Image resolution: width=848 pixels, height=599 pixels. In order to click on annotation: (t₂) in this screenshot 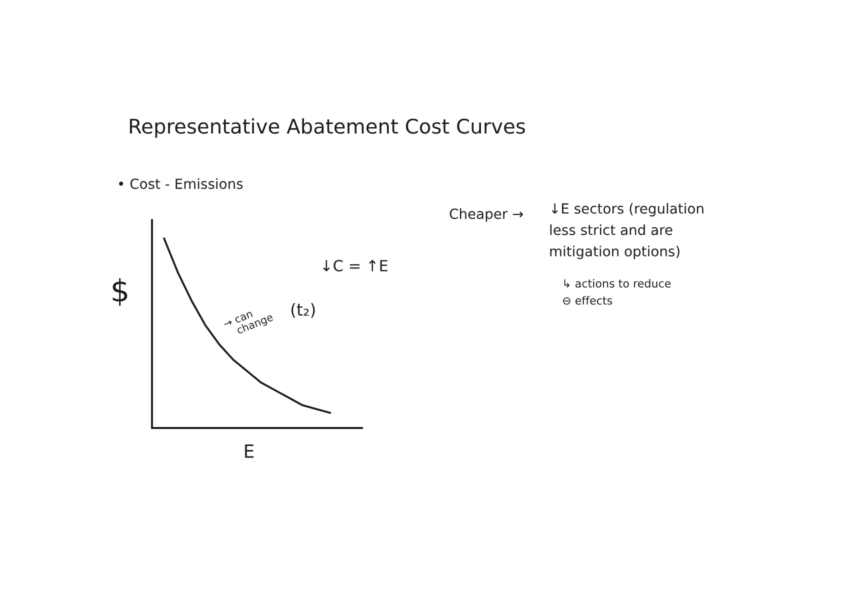, I will do `click(303, 310)`.